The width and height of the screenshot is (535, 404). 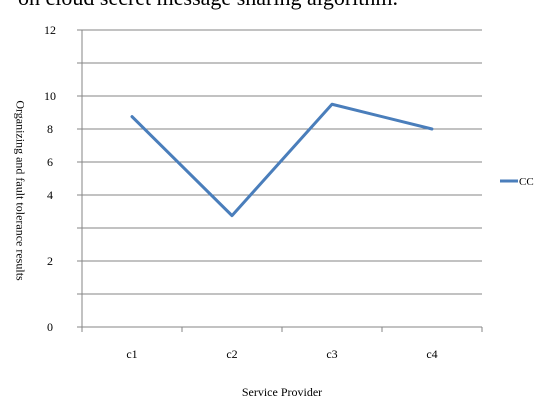 I want to click on y-tick-label: 4, so click(x=50, y=195).